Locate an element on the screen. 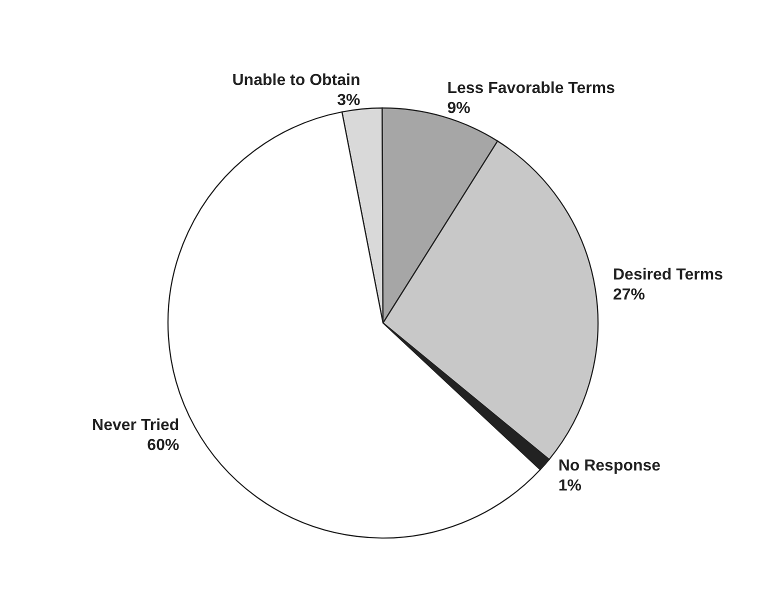 The height and width of the screenshot is (599, 757). slice-label: Desired Terms is located at coordinates (668, 275).